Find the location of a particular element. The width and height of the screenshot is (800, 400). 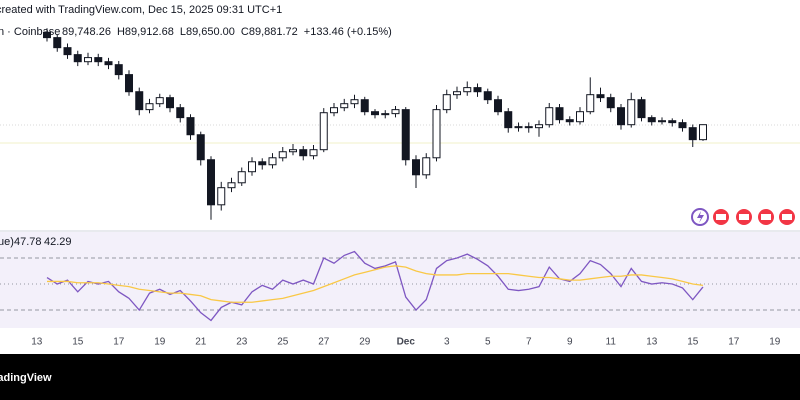

x-tick-label: 29 is located at coordinates (365, 342).